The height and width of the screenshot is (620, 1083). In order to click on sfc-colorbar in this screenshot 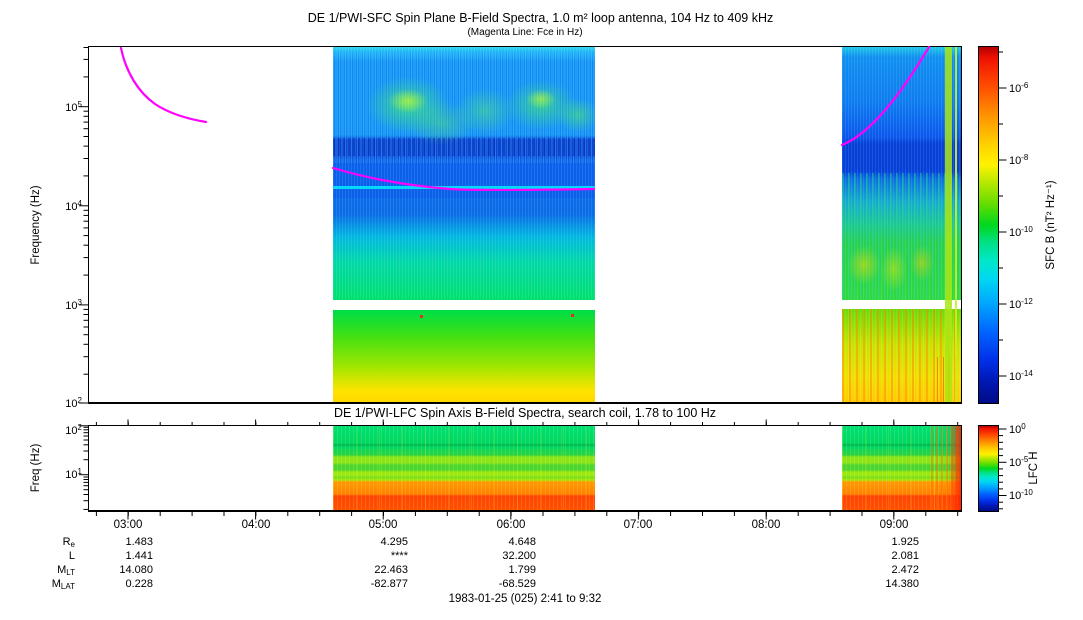, I will do `click(988, 225)`.